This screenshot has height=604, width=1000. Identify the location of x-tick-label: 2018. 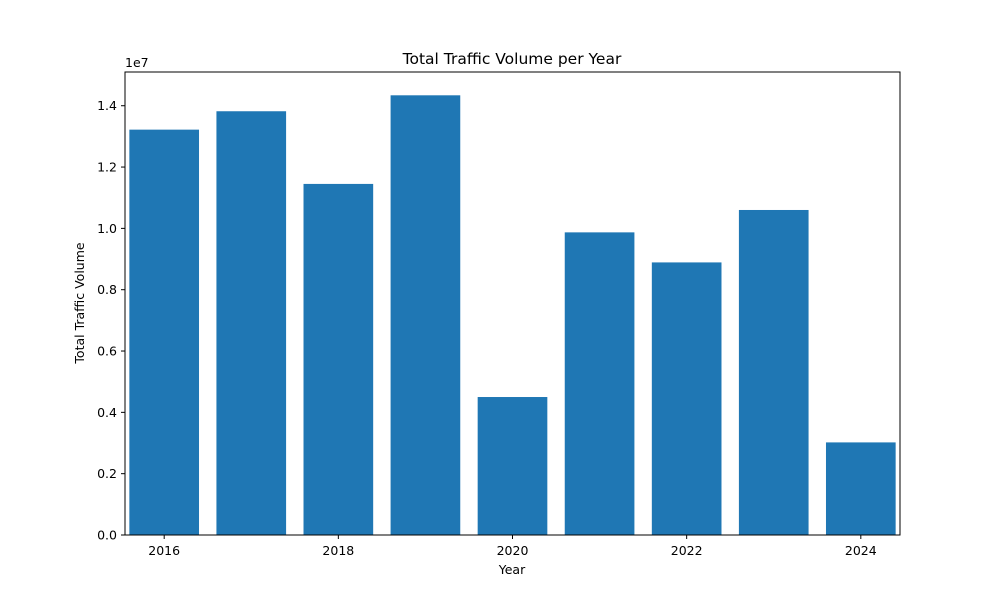
(338, 550).